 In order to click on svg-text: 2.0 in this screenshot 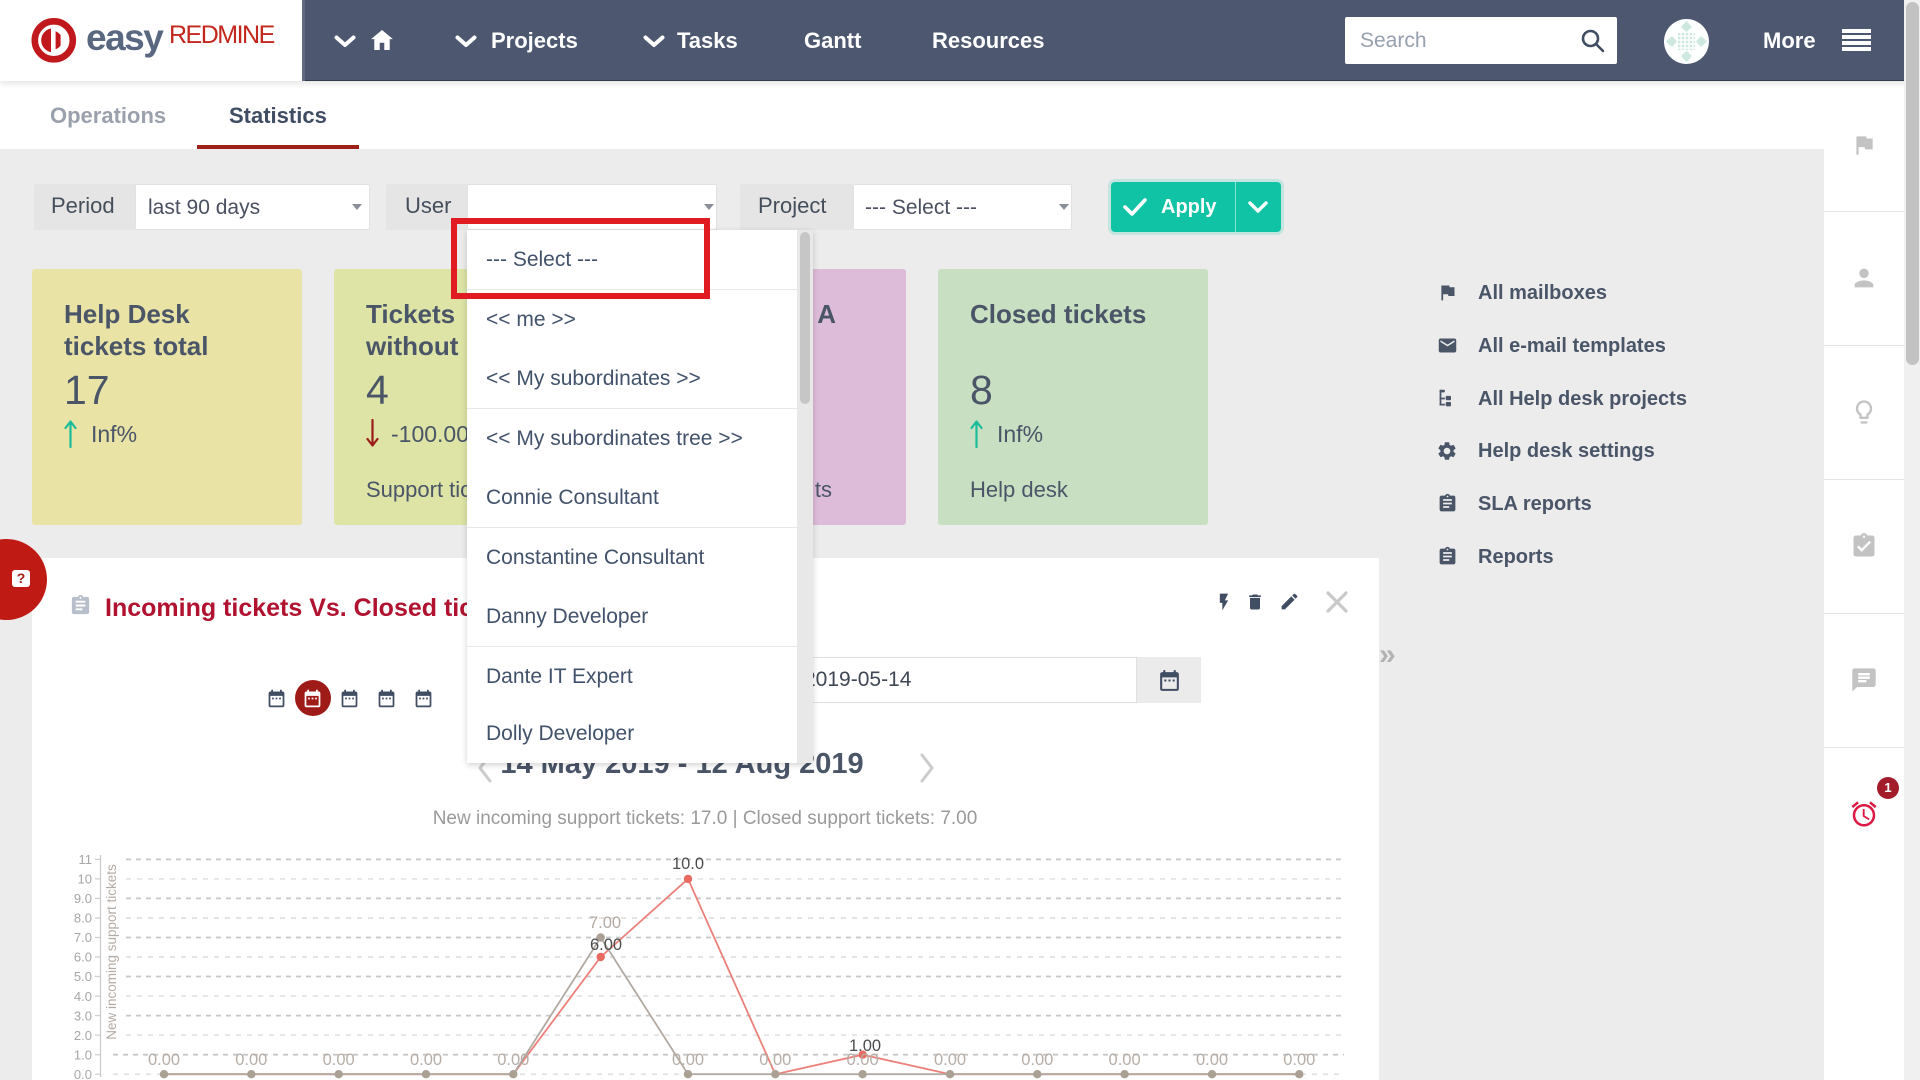, I will do `click(83, 1035)`.